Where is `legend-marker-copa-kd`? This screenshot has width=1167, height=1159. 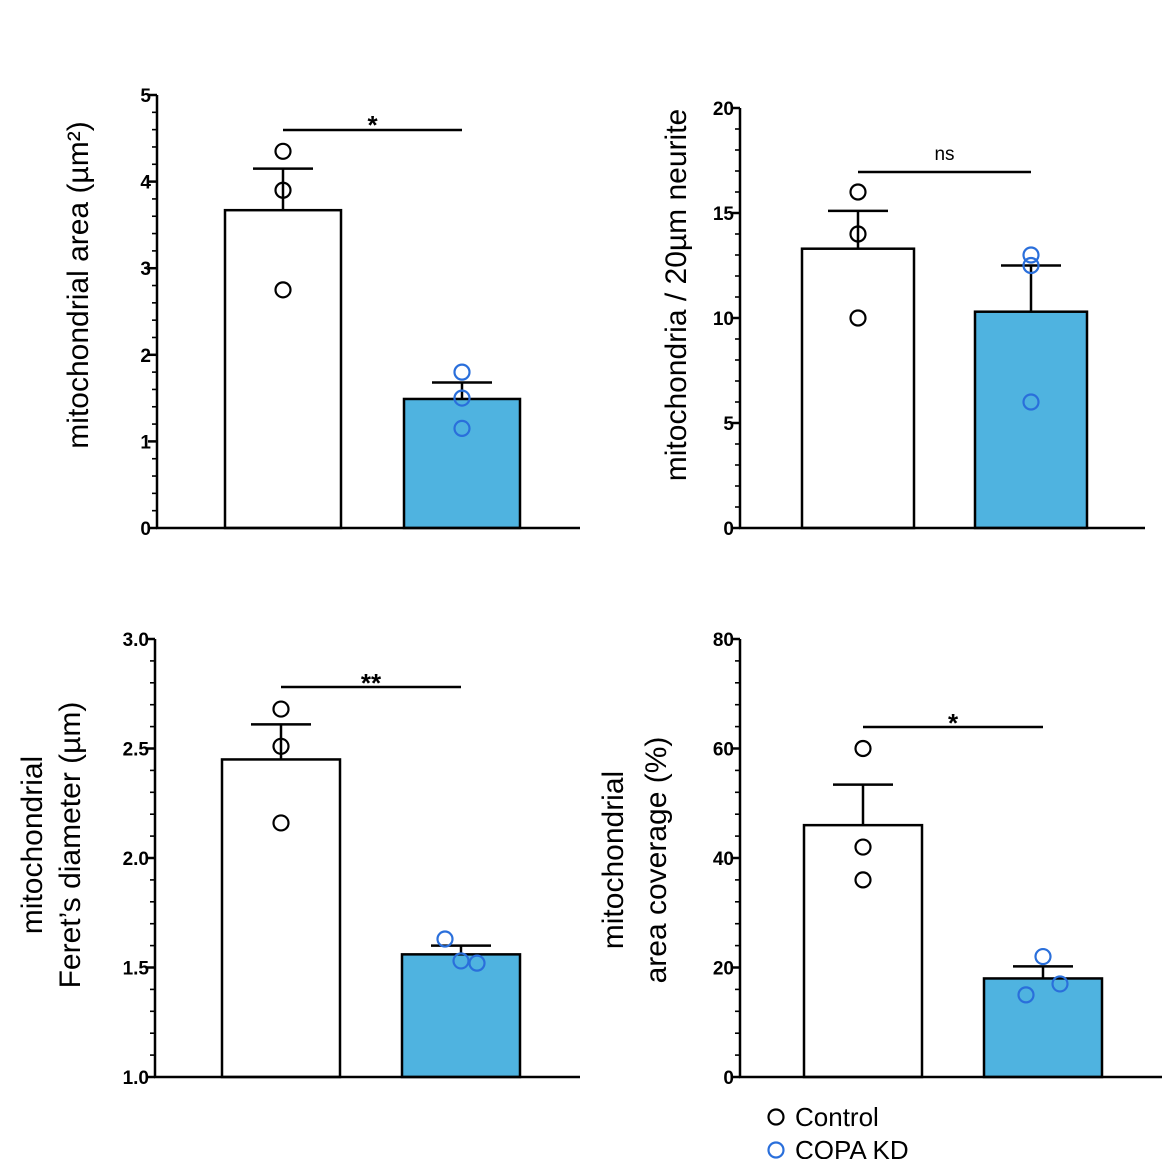
legend-marker-copa-kd is located at coordinates (776, 1150).